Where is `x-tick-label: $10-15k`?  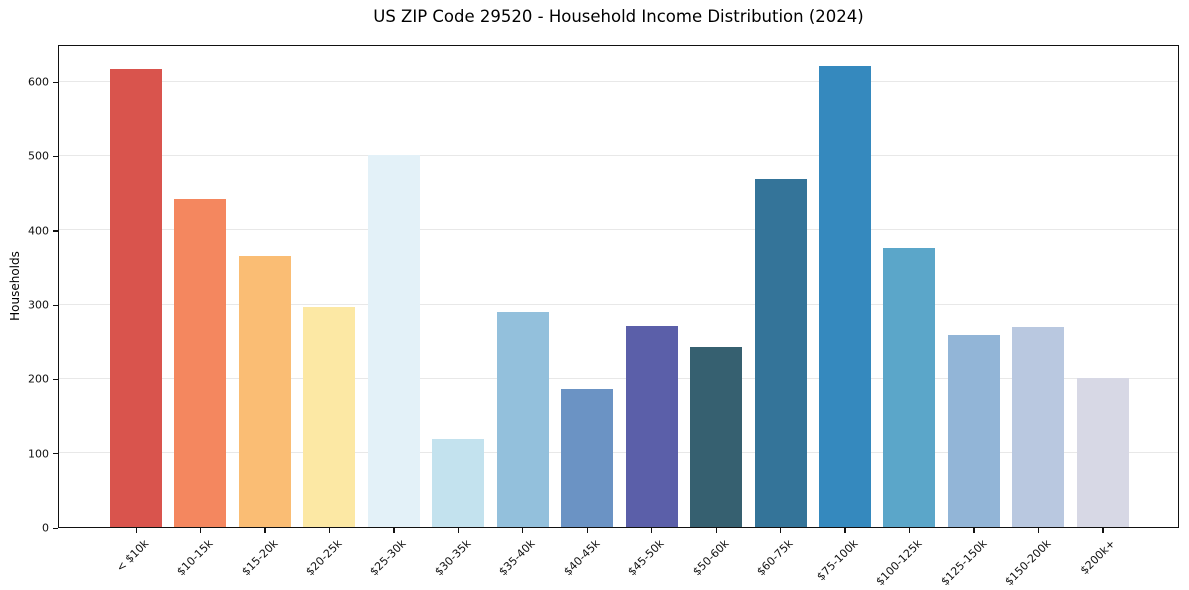 x-tick-label: $10-15k is located at coordinates (195, 558).